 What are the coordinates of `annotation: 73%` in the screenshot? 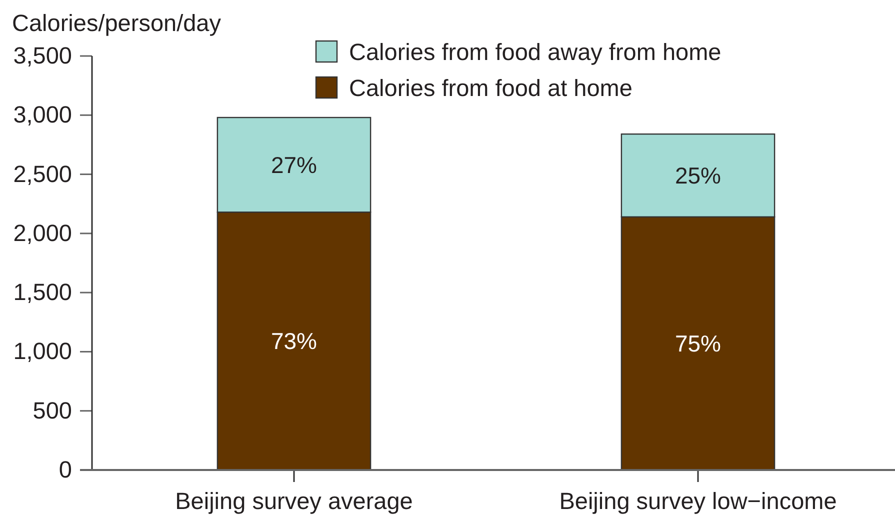 It's located at (294, 341).